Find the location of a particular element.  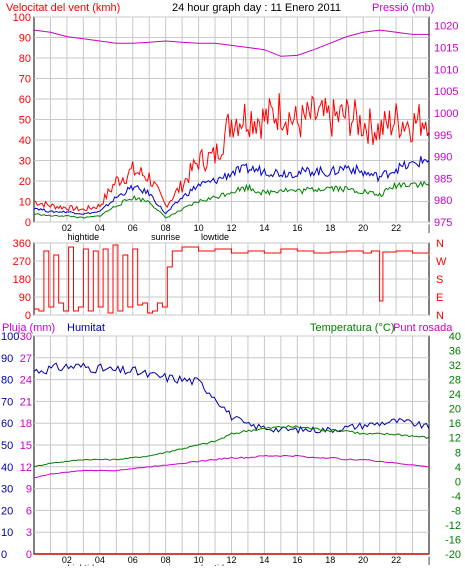

rain-y-tick: 15 is located at coordinates (26, 446).